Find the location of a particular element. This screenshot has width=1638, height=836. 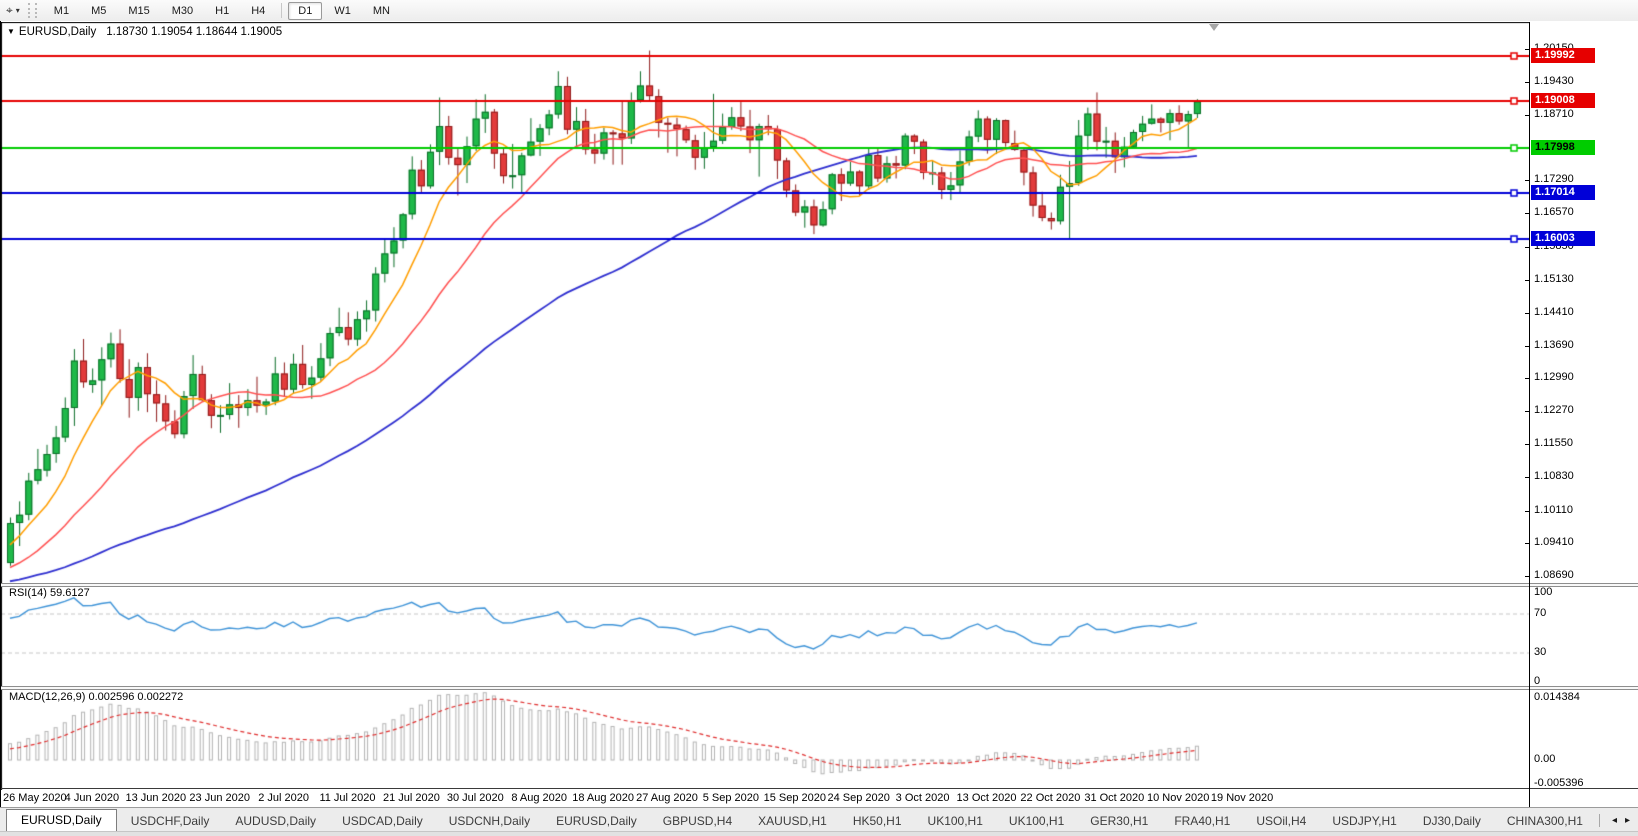

date-label: 3 Oct 2020 is located at coordinates (922, 798).